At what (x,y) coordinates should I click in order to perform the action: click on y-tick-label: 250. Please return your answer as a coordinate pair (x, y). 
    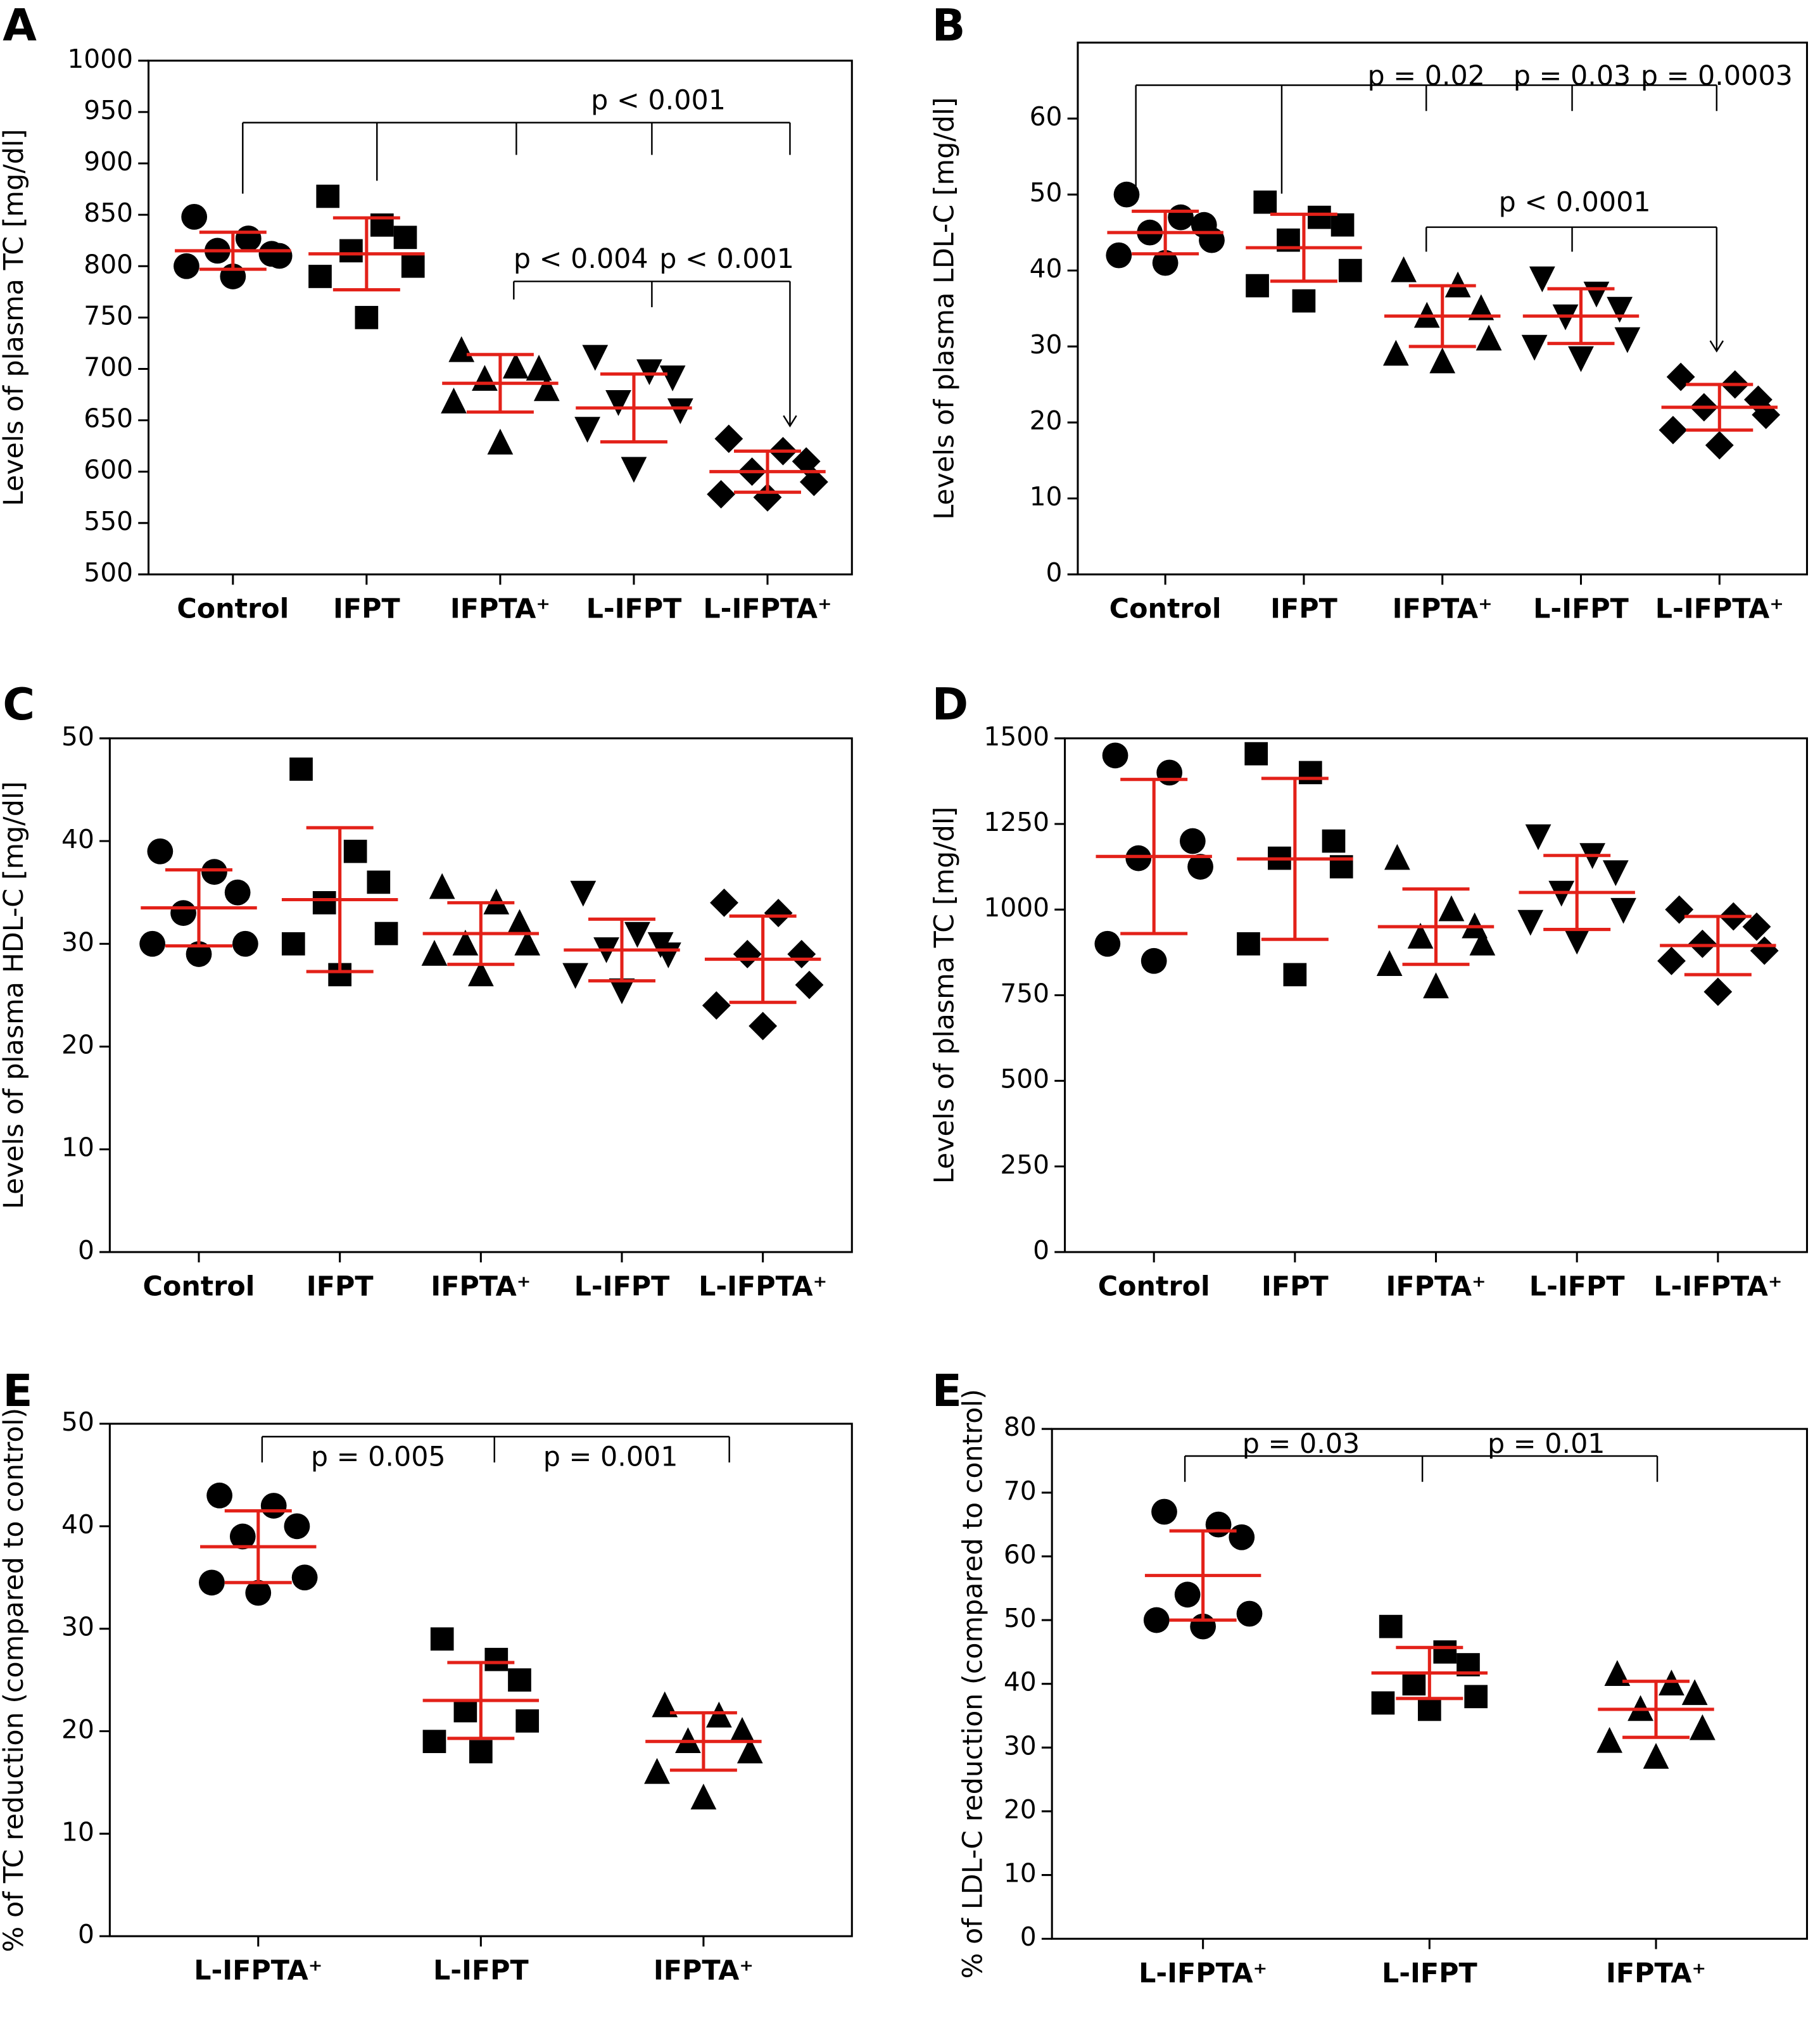
    Looking at the image, I should click on (1024, 1165).